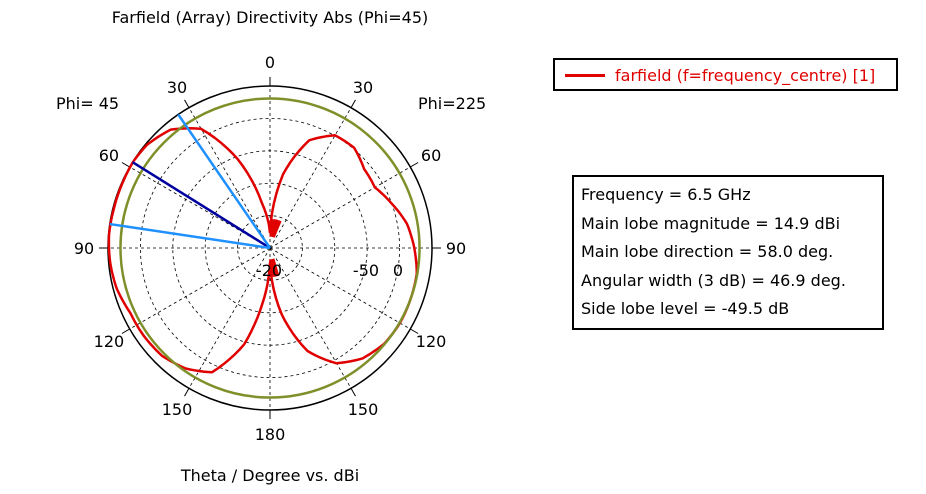 The image size is (926, 494). Describe the element at coordinates (275, 228) in the screenshot. I see `null-noise-upper` at that location.